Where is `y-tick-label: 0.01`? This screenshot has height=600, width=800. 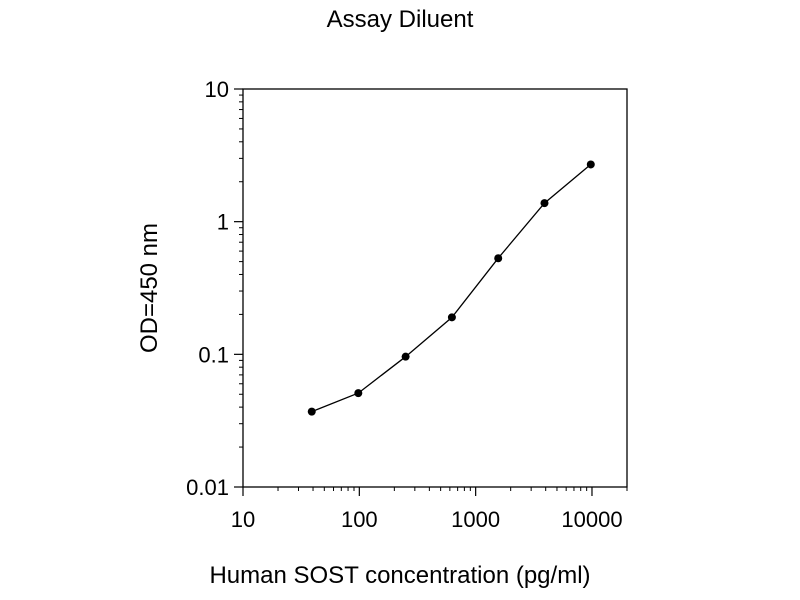 y-tick-label: 0.01 is located at coordinates (207, 487).